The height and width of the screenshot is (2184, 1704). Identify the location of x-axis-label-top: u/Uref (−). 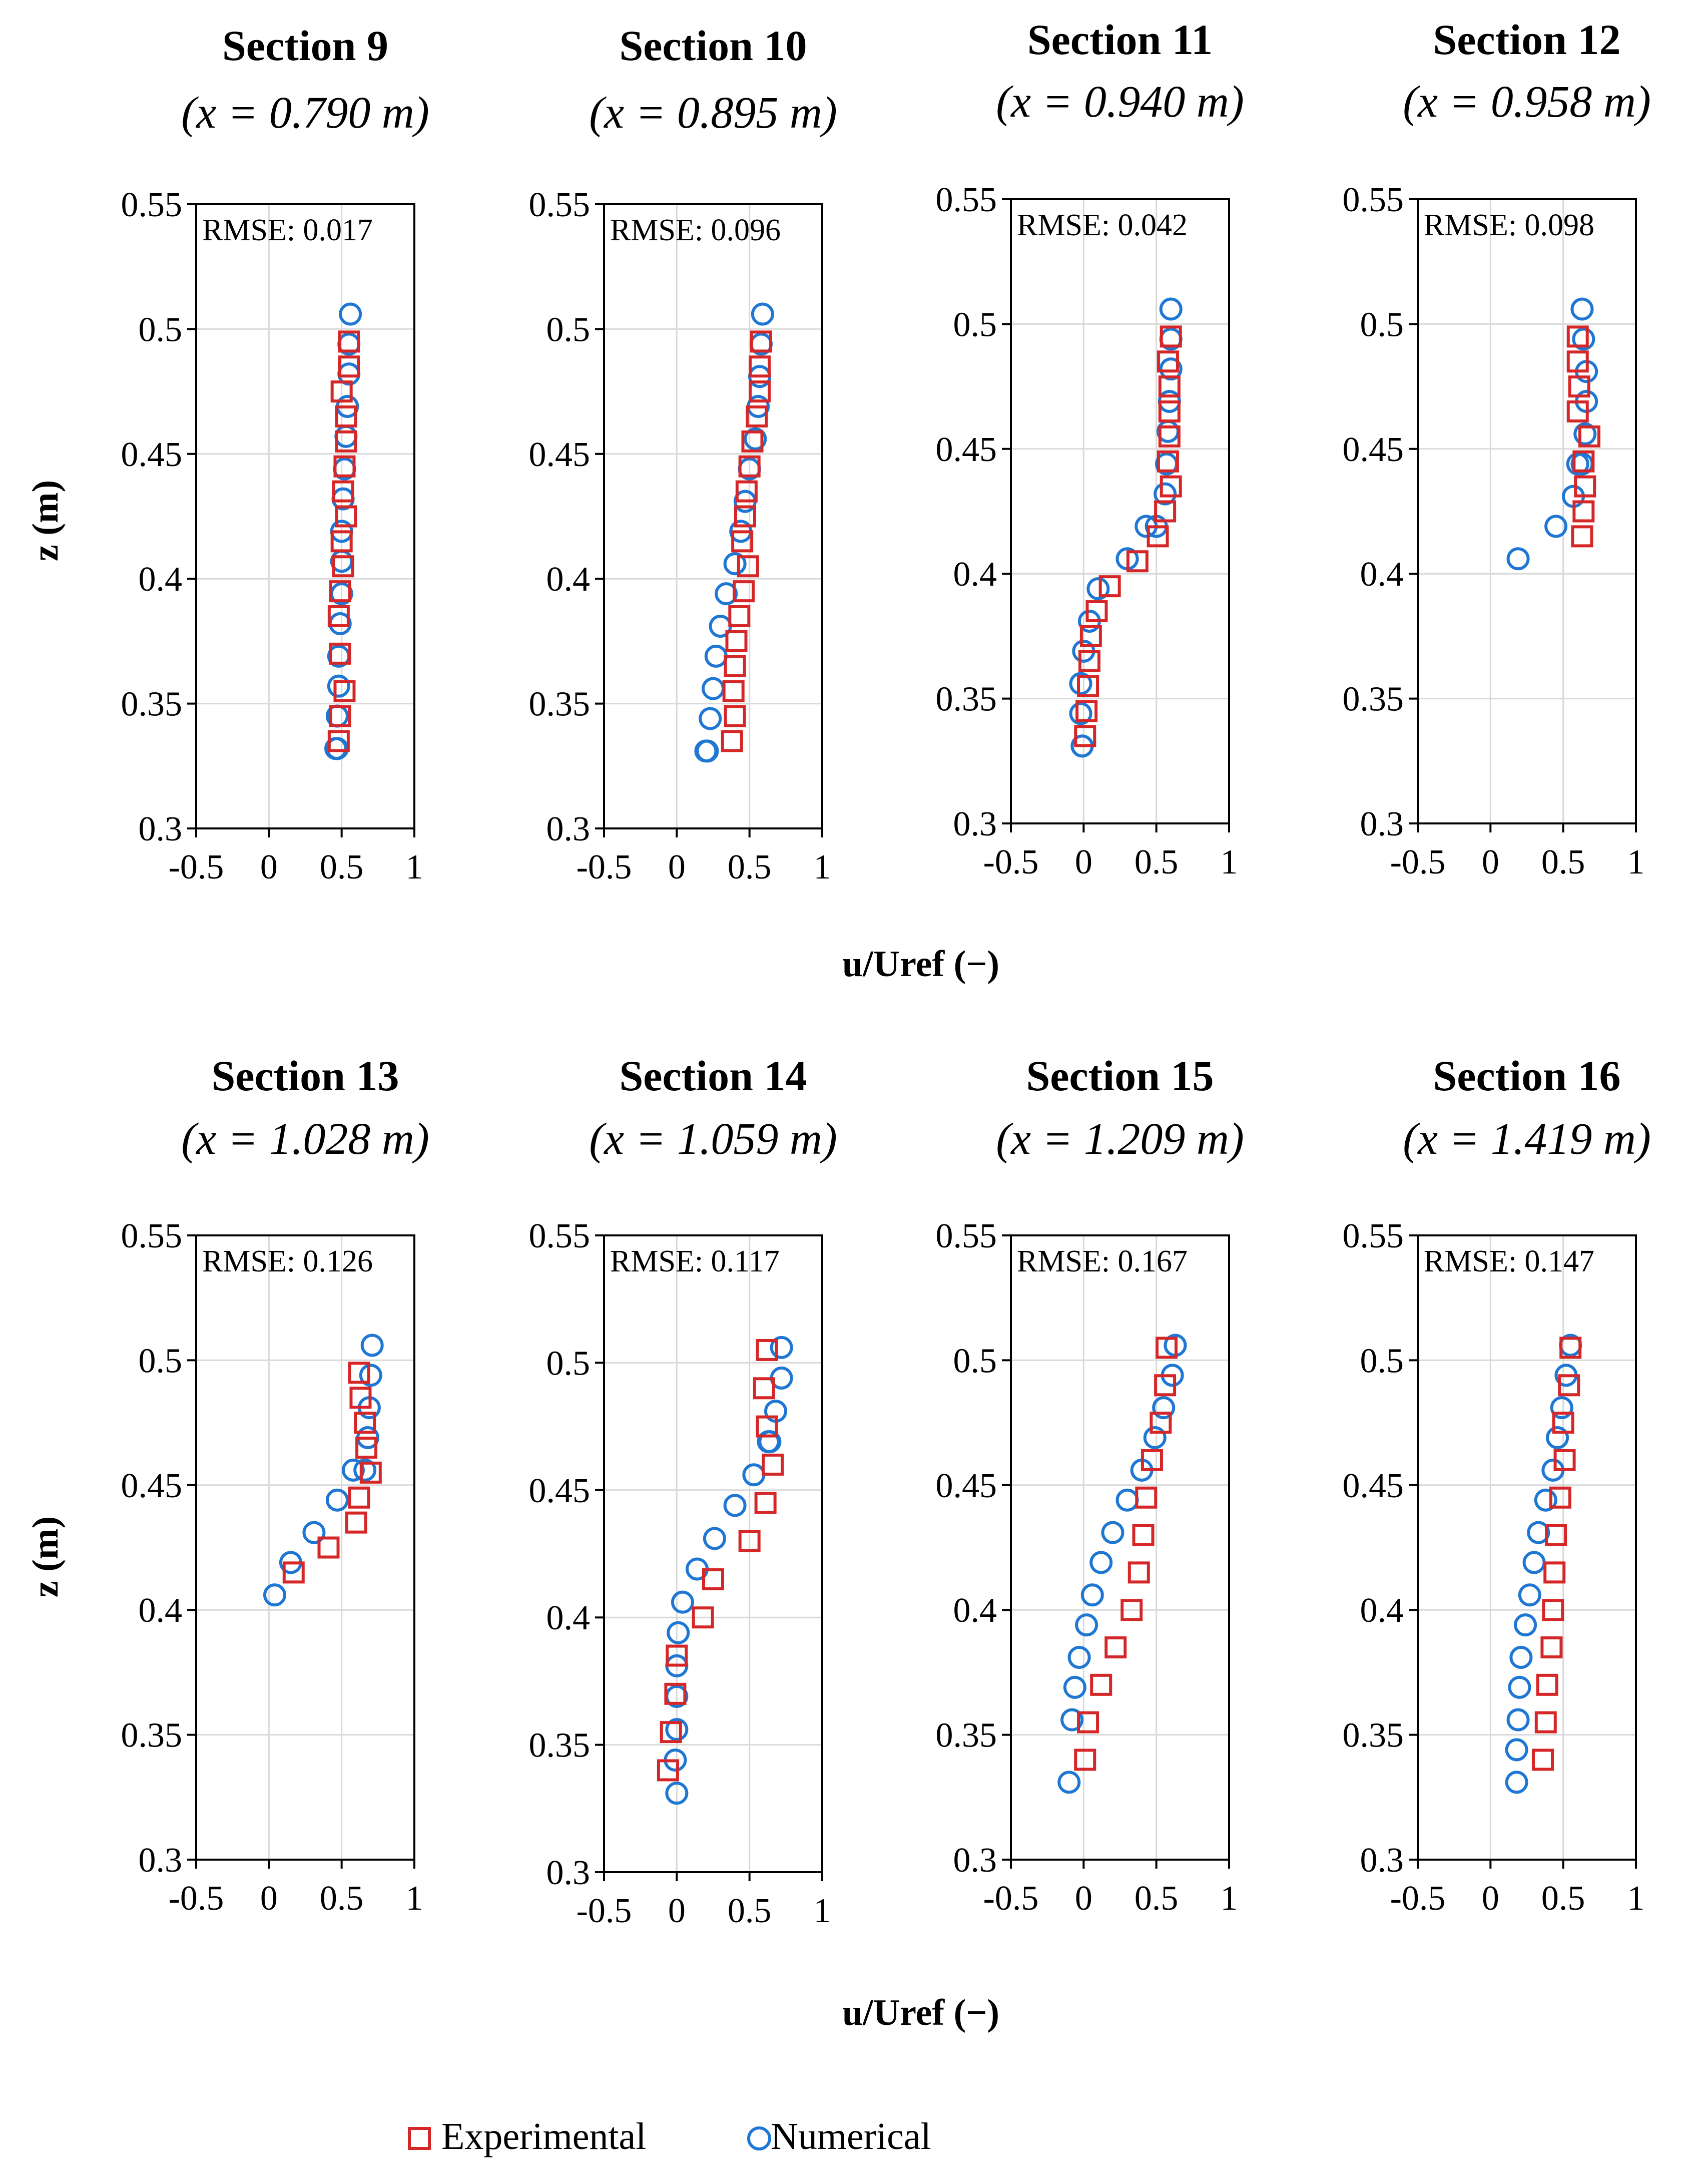
(920, 964).